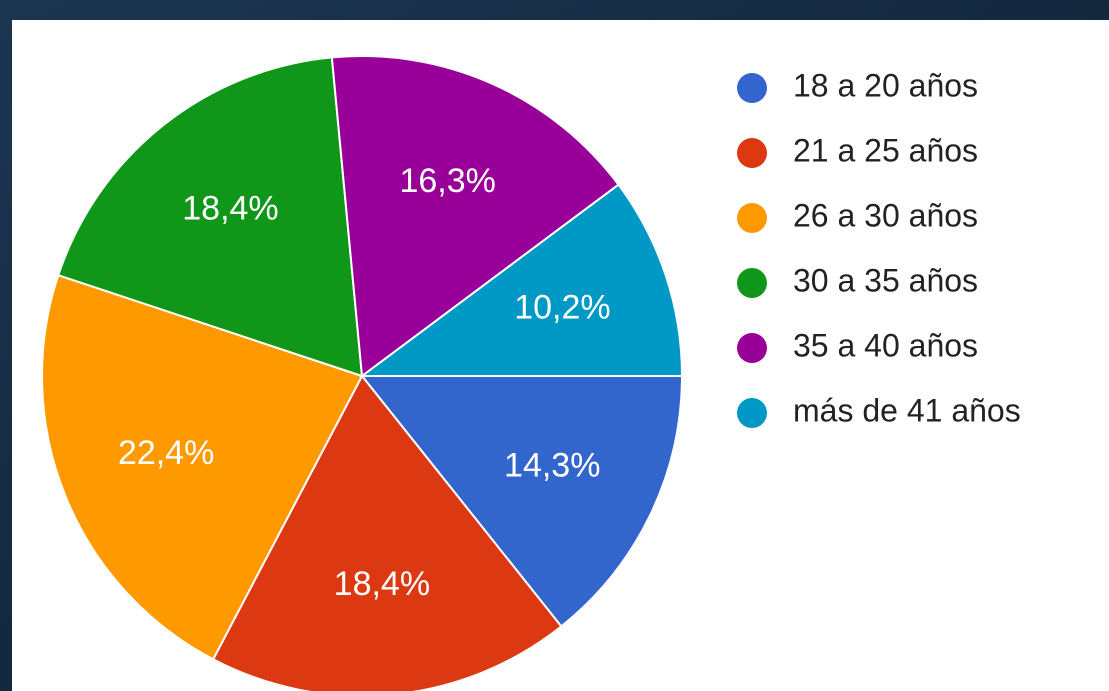 The height and width of the screenshot is (691, 1109). What do you see at coordinates (885, 345) in the screenshot?
I see `legend-label: 35 a 40 años` at bounding box center [885, 345].